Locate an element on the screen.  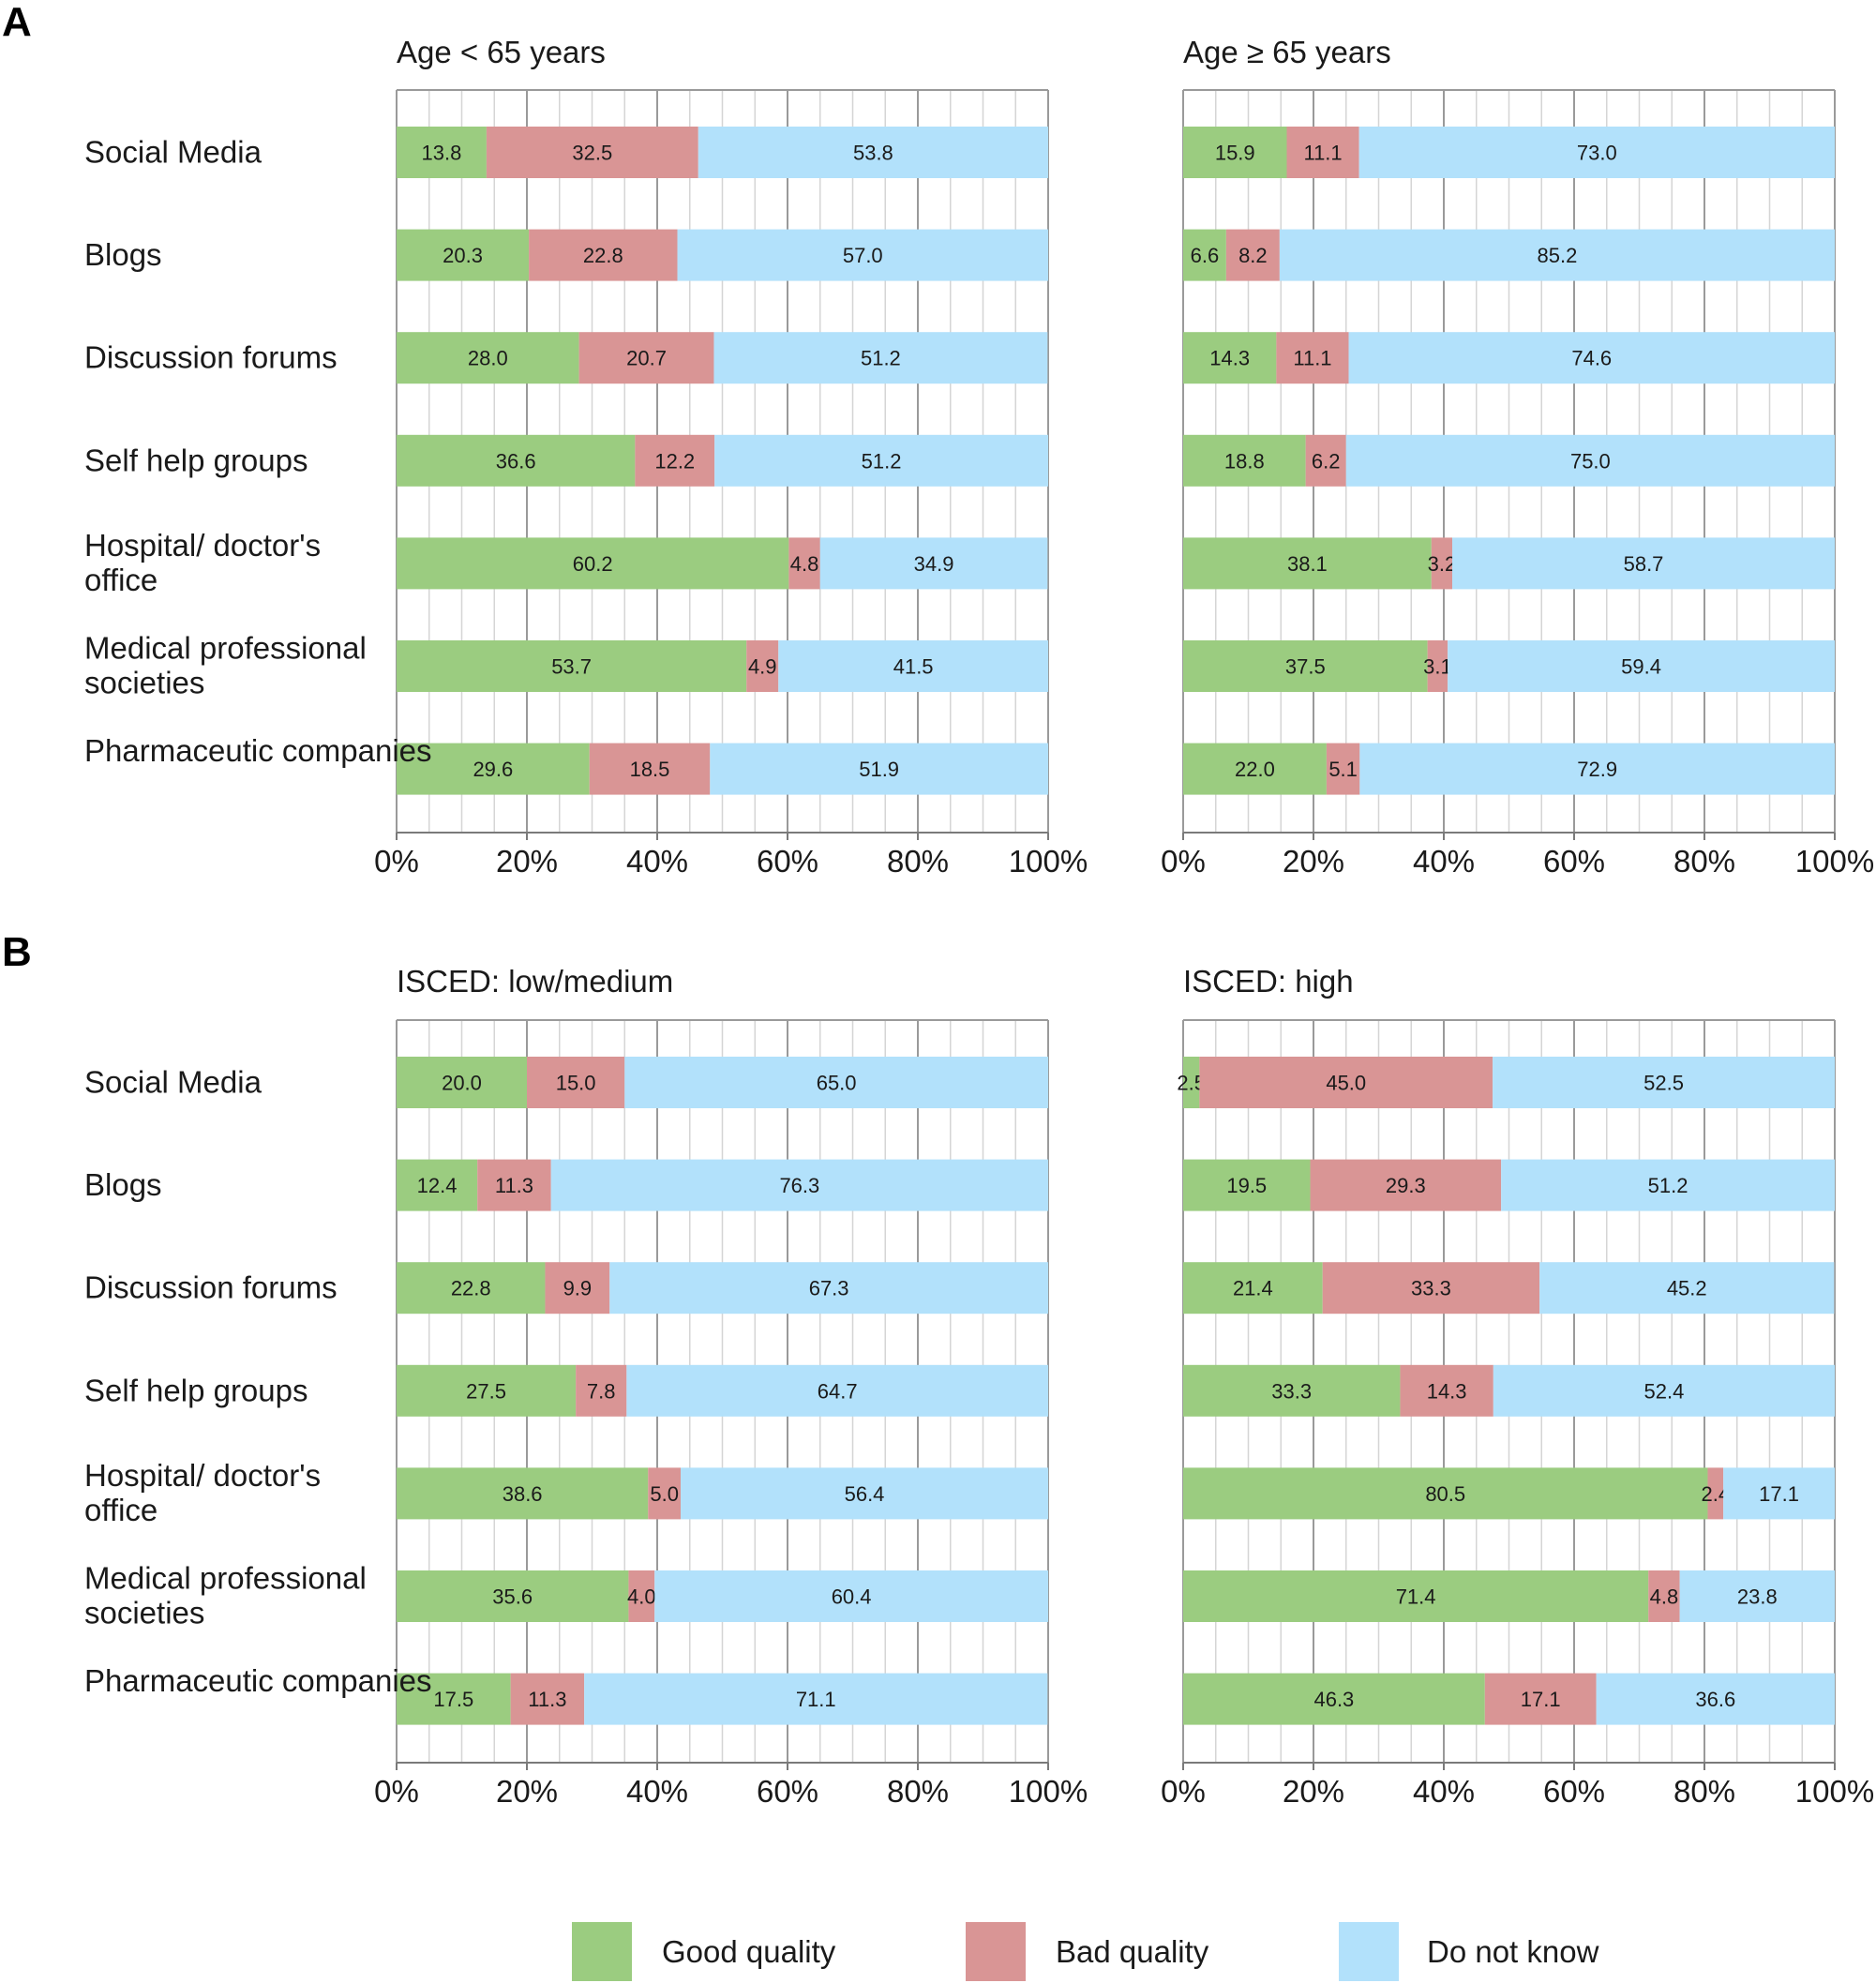
data-label: 64.7 is located at coordinates (838, 1391).